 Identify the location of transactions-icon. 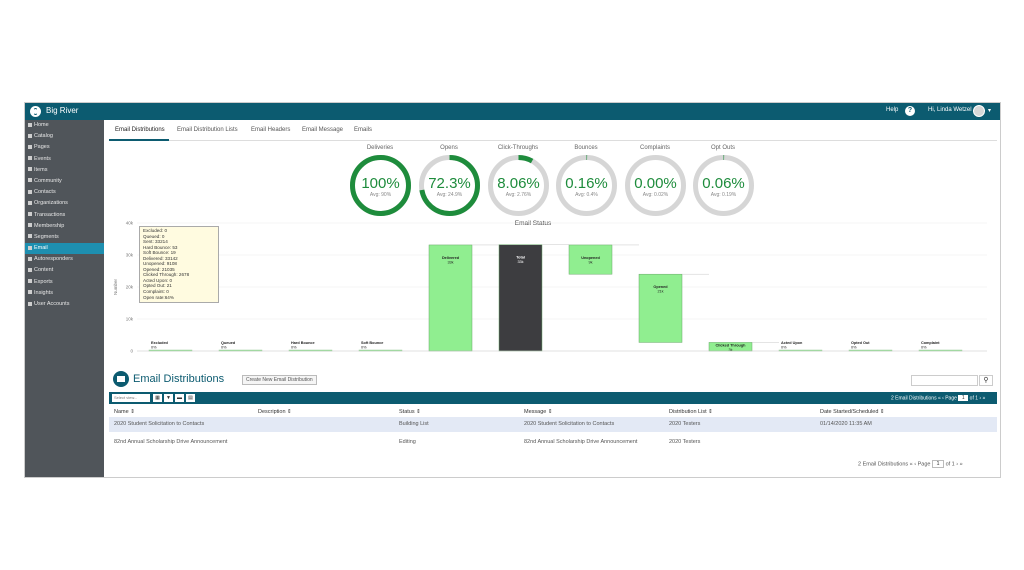
(30, 214).